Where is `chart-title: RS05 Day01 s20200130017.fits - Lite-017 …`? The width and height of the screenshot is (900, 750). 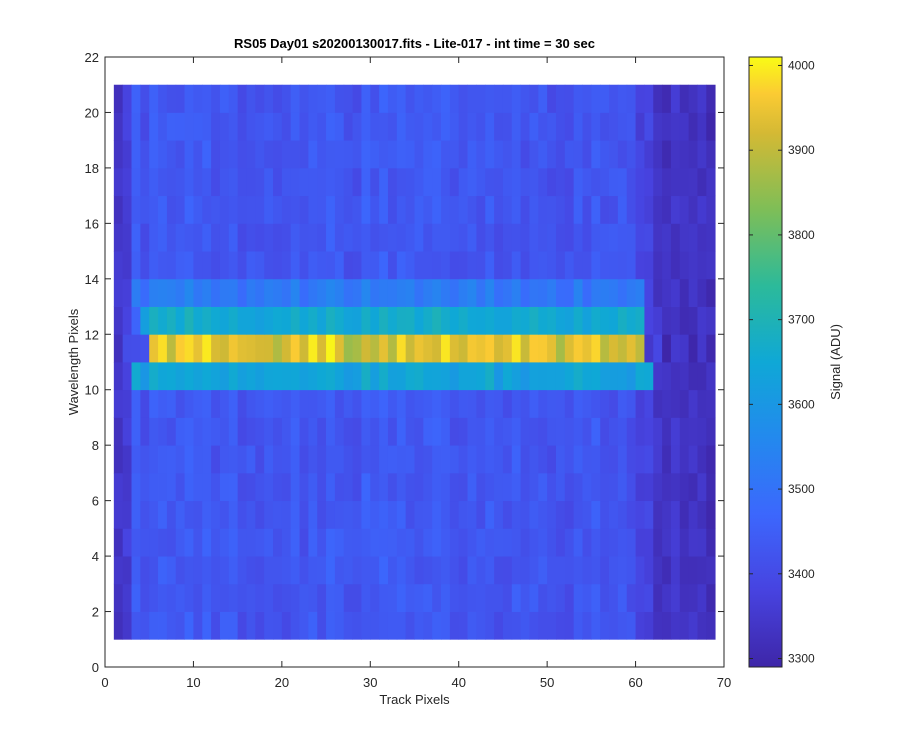 chart-title: RS05 Day01 s20200130017.fits - Lite-017 … is located at coordinates (414, 43).